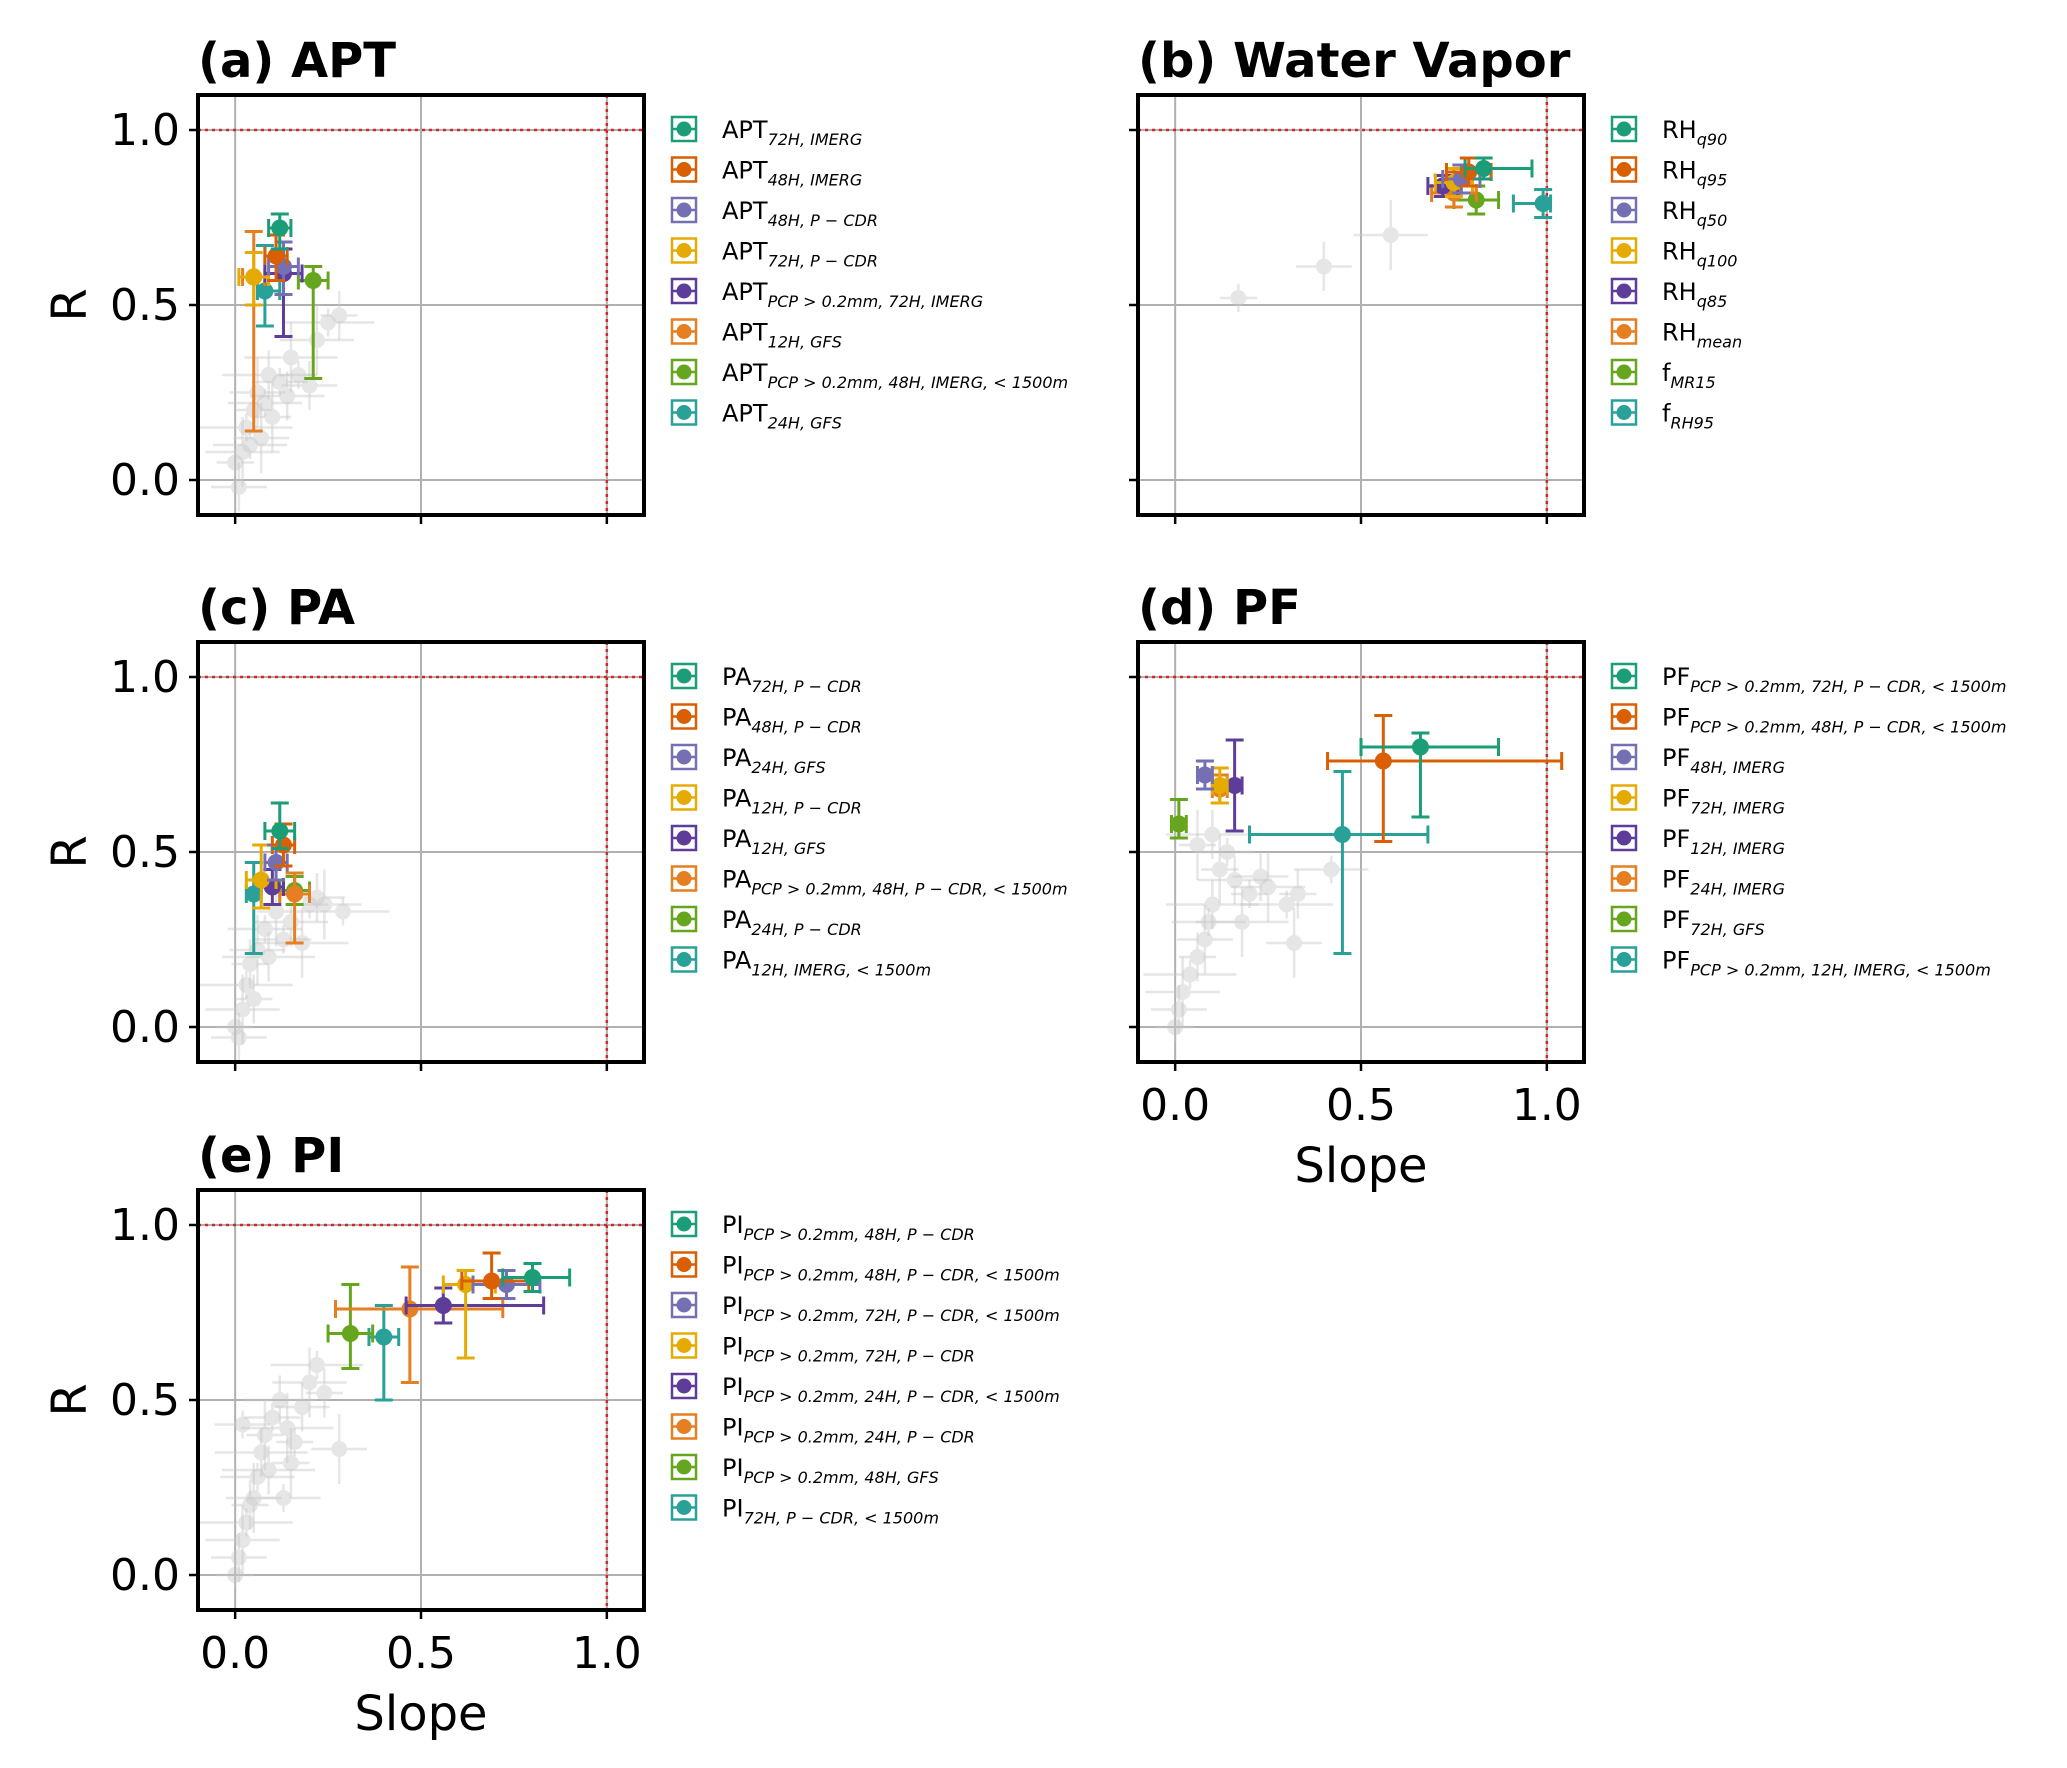 This screenshot has width=2067, height=1768. I want to click on legend-item: PIPCP > 0.2mm, 24H, P − CDR, < 1500m, so click(865, 1389).